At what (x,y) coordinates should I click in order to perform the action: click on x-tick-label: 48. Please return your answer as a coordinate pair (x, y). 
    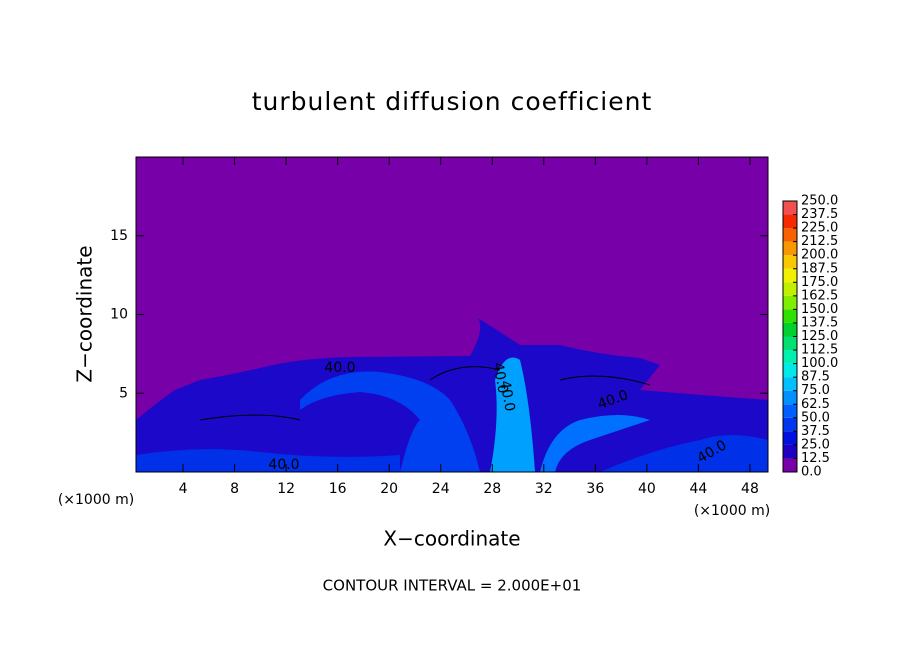
    Looking at the image, I should click on (750, 489).